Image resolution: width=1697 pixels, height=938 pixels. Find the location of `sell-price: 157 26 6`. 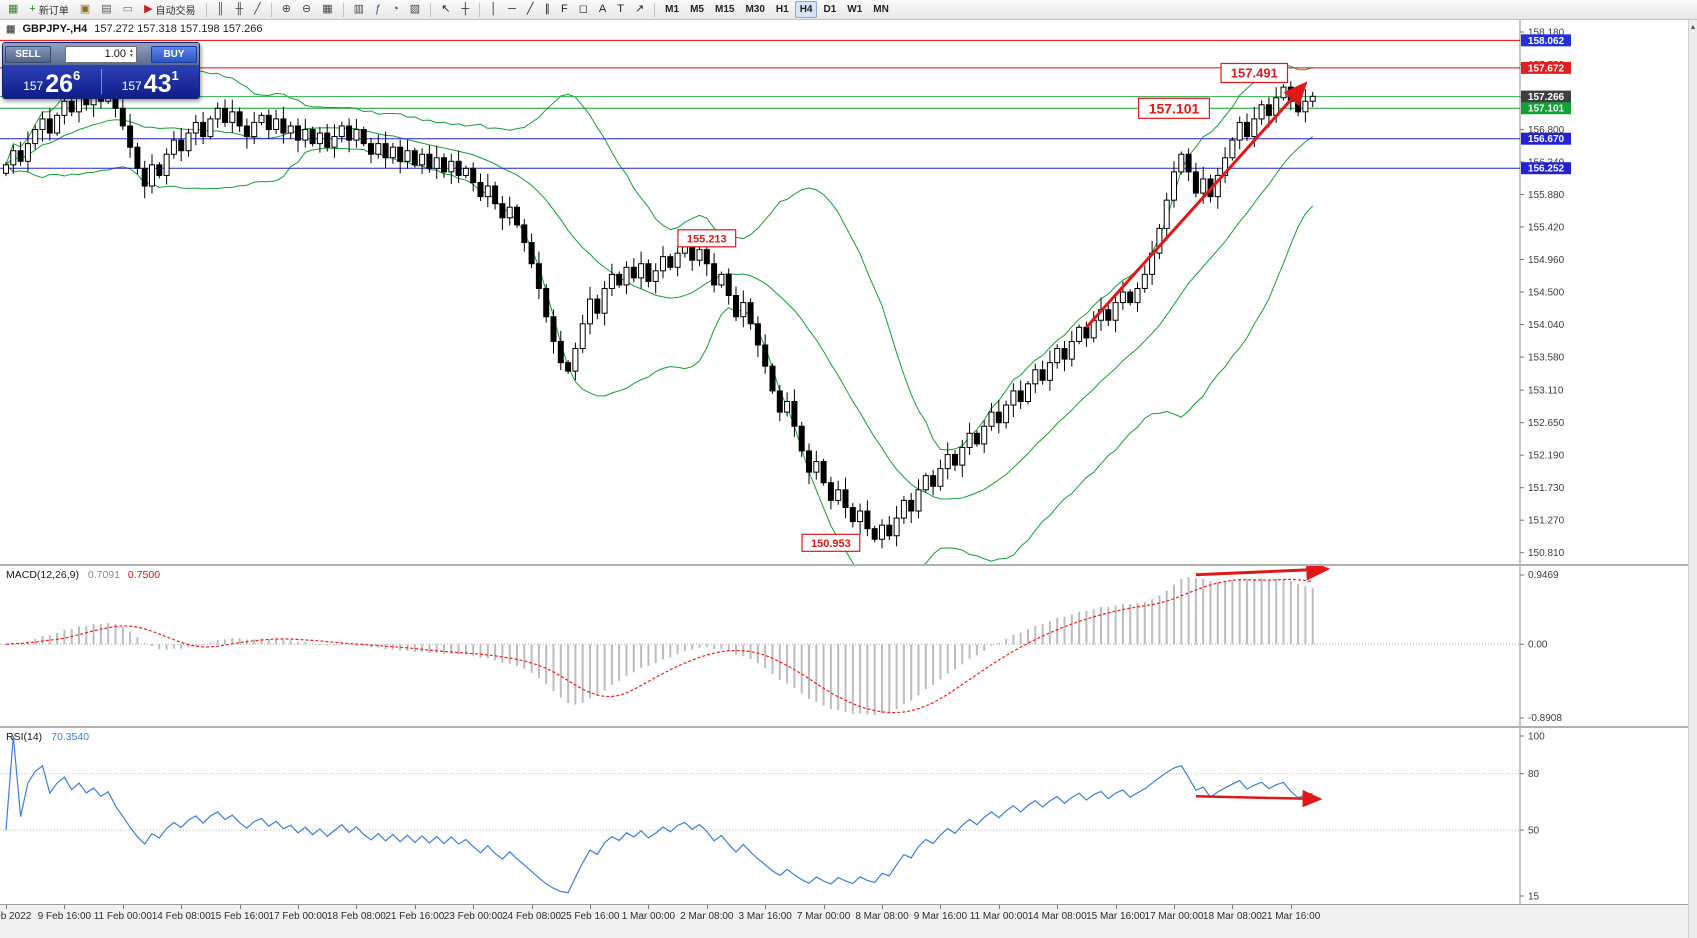

sell-price: 157 26 6 is located at coordinates (52, 81).